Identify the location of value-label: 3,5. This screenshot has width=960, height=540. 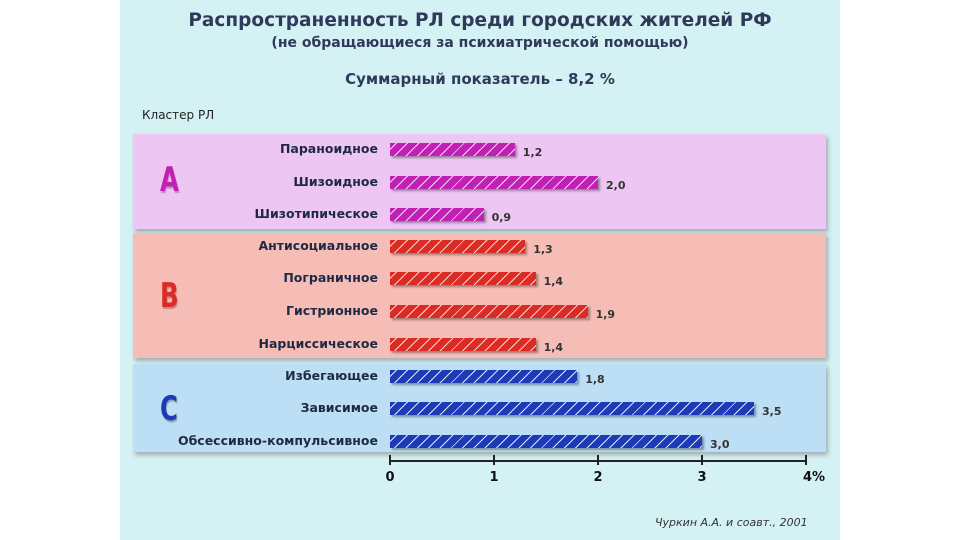
(772, 411).